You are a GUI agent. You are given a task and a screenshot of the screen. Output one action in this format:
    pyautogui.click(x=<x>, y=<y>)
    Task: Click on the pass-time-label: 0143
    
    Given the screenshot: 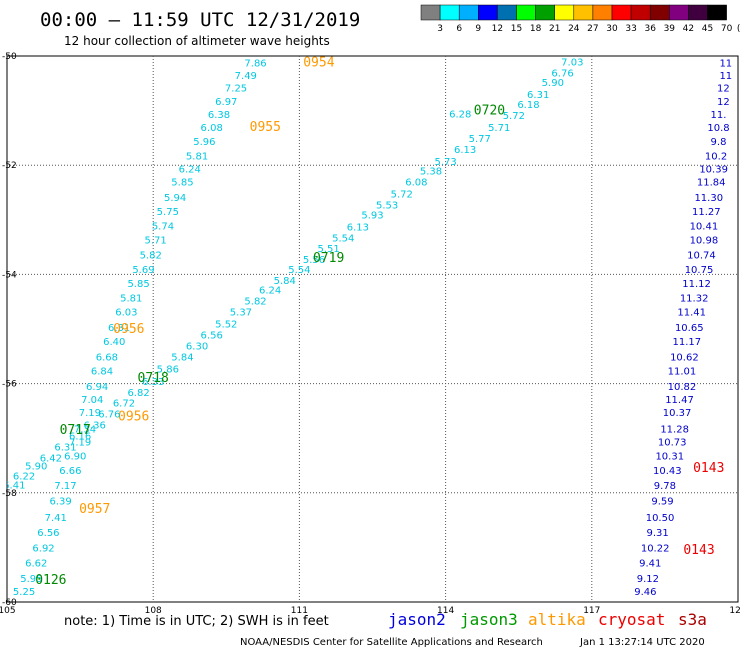 What is the action you would take?
    pyautogui.click(x=708, y=468)
    